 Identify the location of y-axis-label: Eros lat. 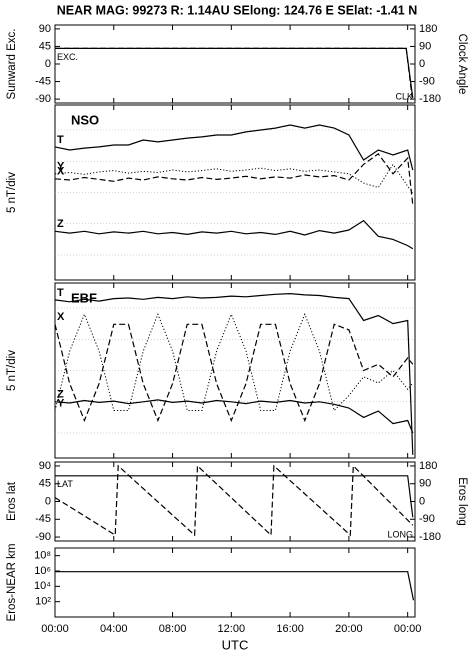
(12, 501).